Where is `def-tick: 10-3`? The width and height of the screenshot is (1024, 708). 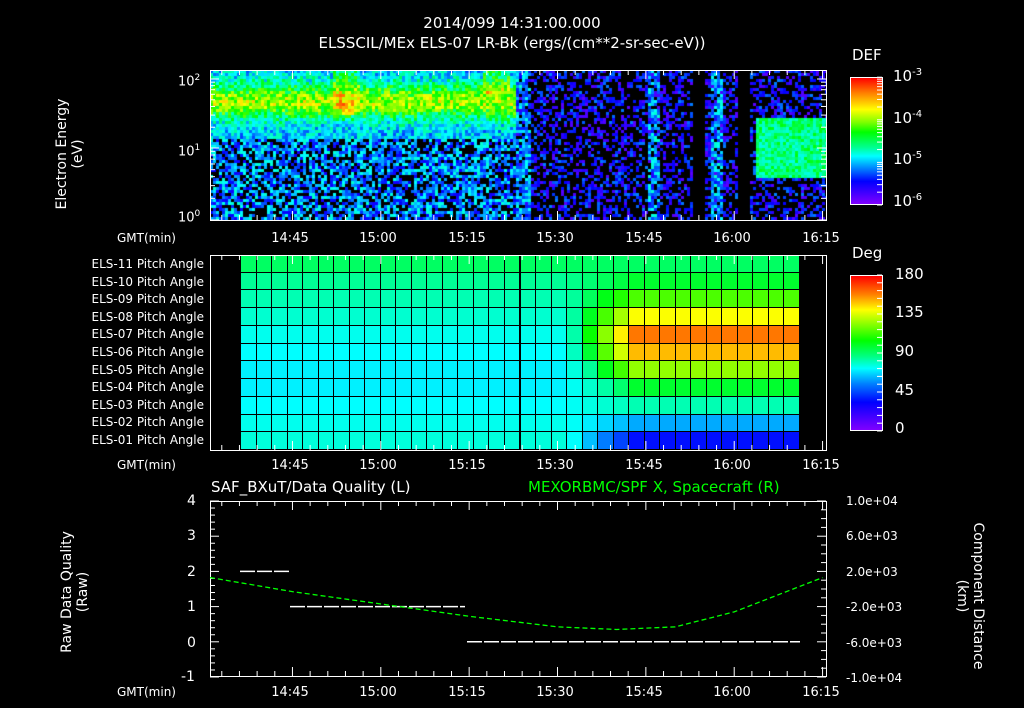 def-tick: 10-3 is located at coordinates (908, 76).